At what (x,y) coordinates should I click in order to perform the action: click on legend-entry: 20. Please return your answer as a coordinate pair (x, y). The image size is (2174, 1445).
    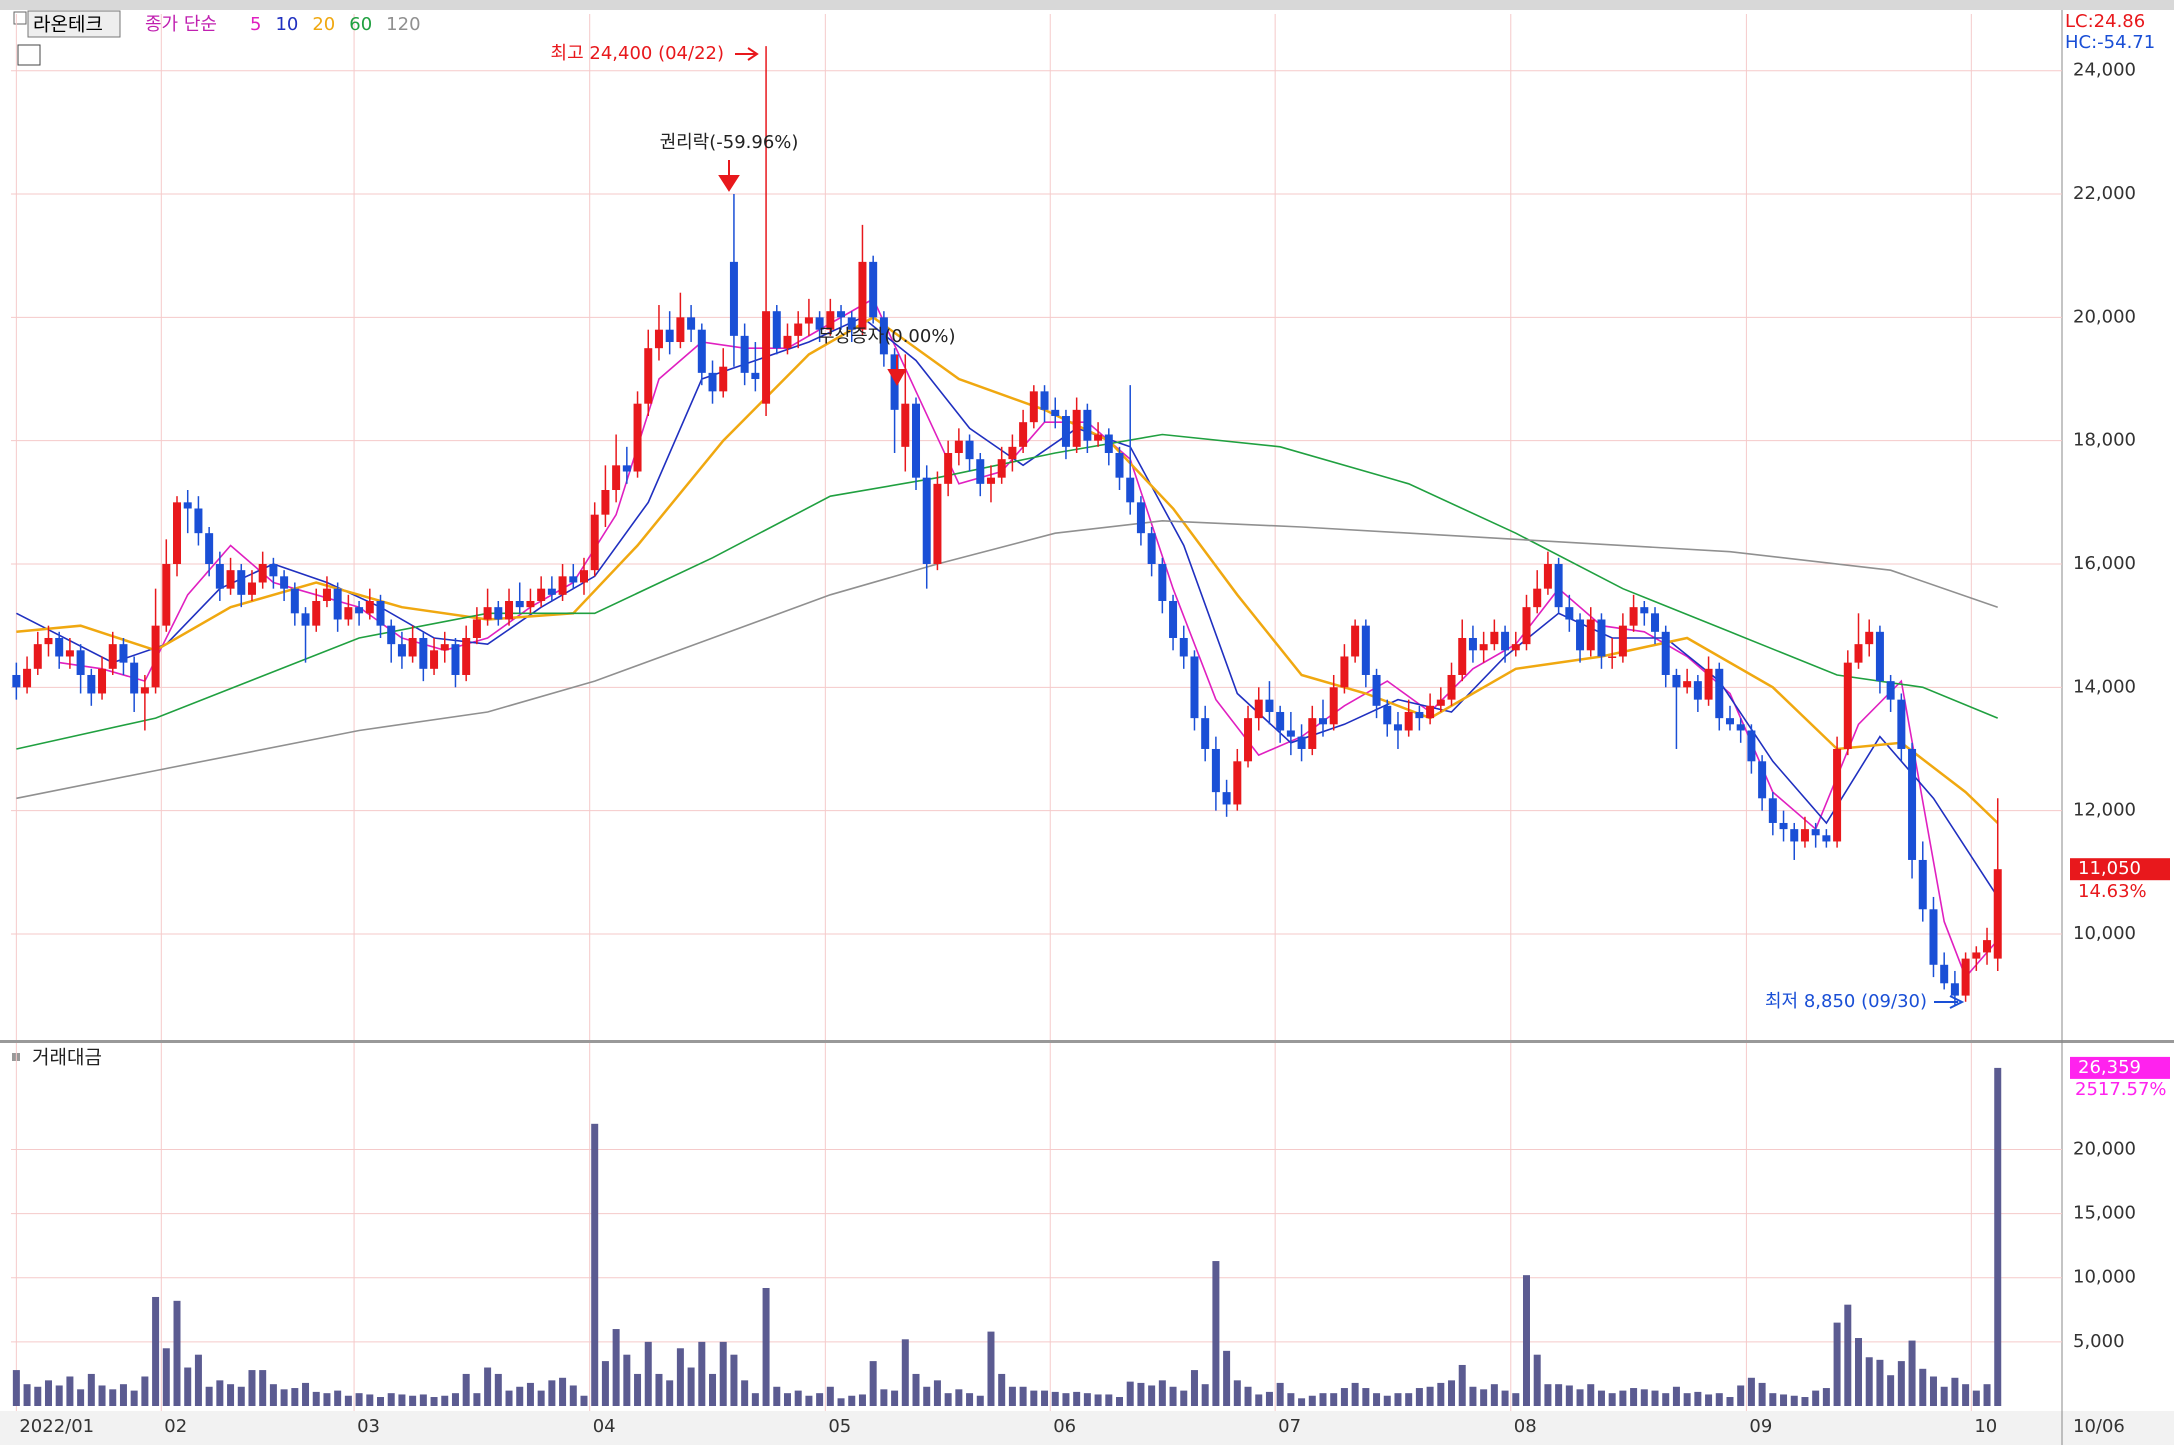
    Looking at the image, I should click on (323, 24).